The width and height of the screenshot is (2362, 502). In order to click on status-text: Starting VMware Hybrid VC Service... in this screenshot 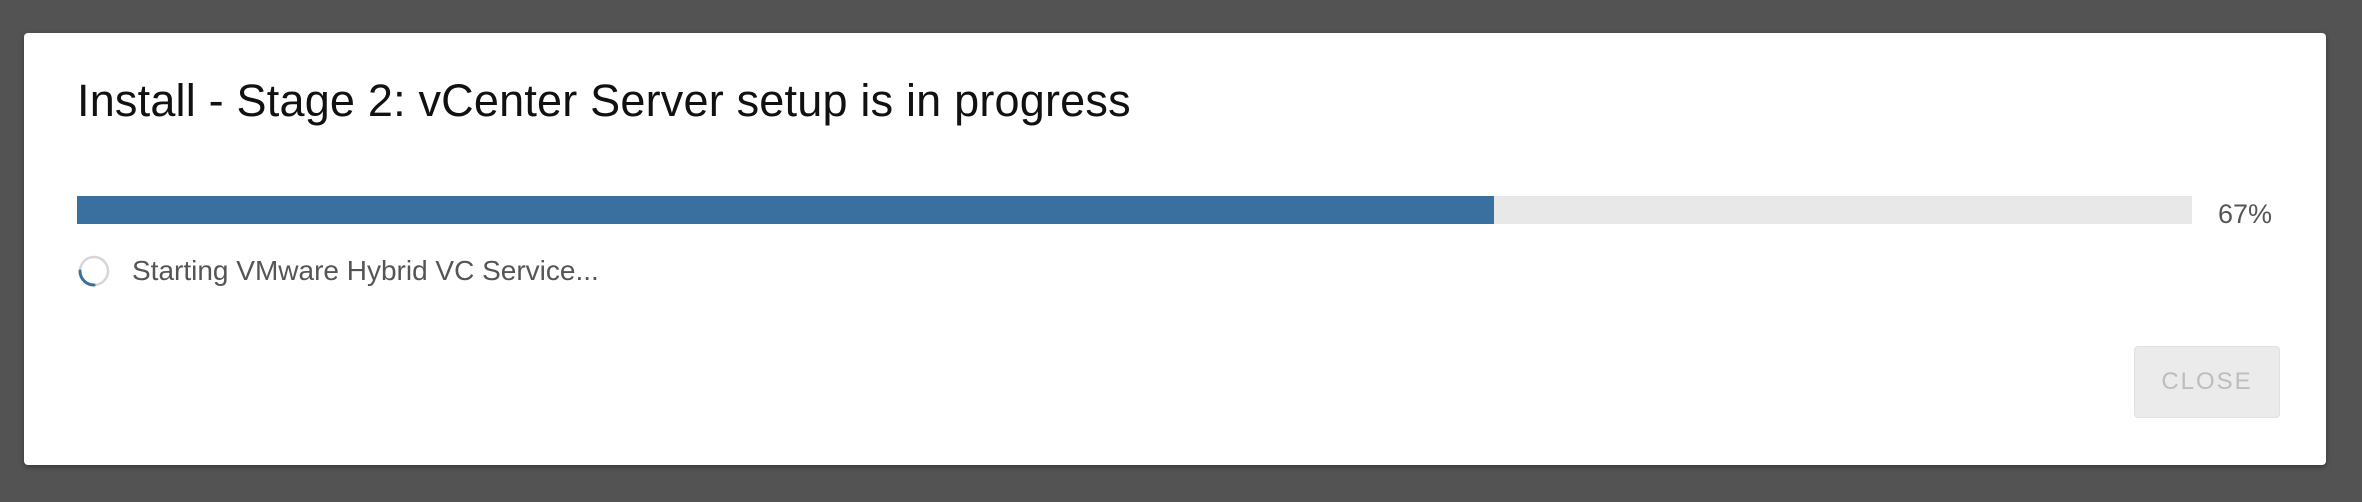, I will do `click(365, 270)`.